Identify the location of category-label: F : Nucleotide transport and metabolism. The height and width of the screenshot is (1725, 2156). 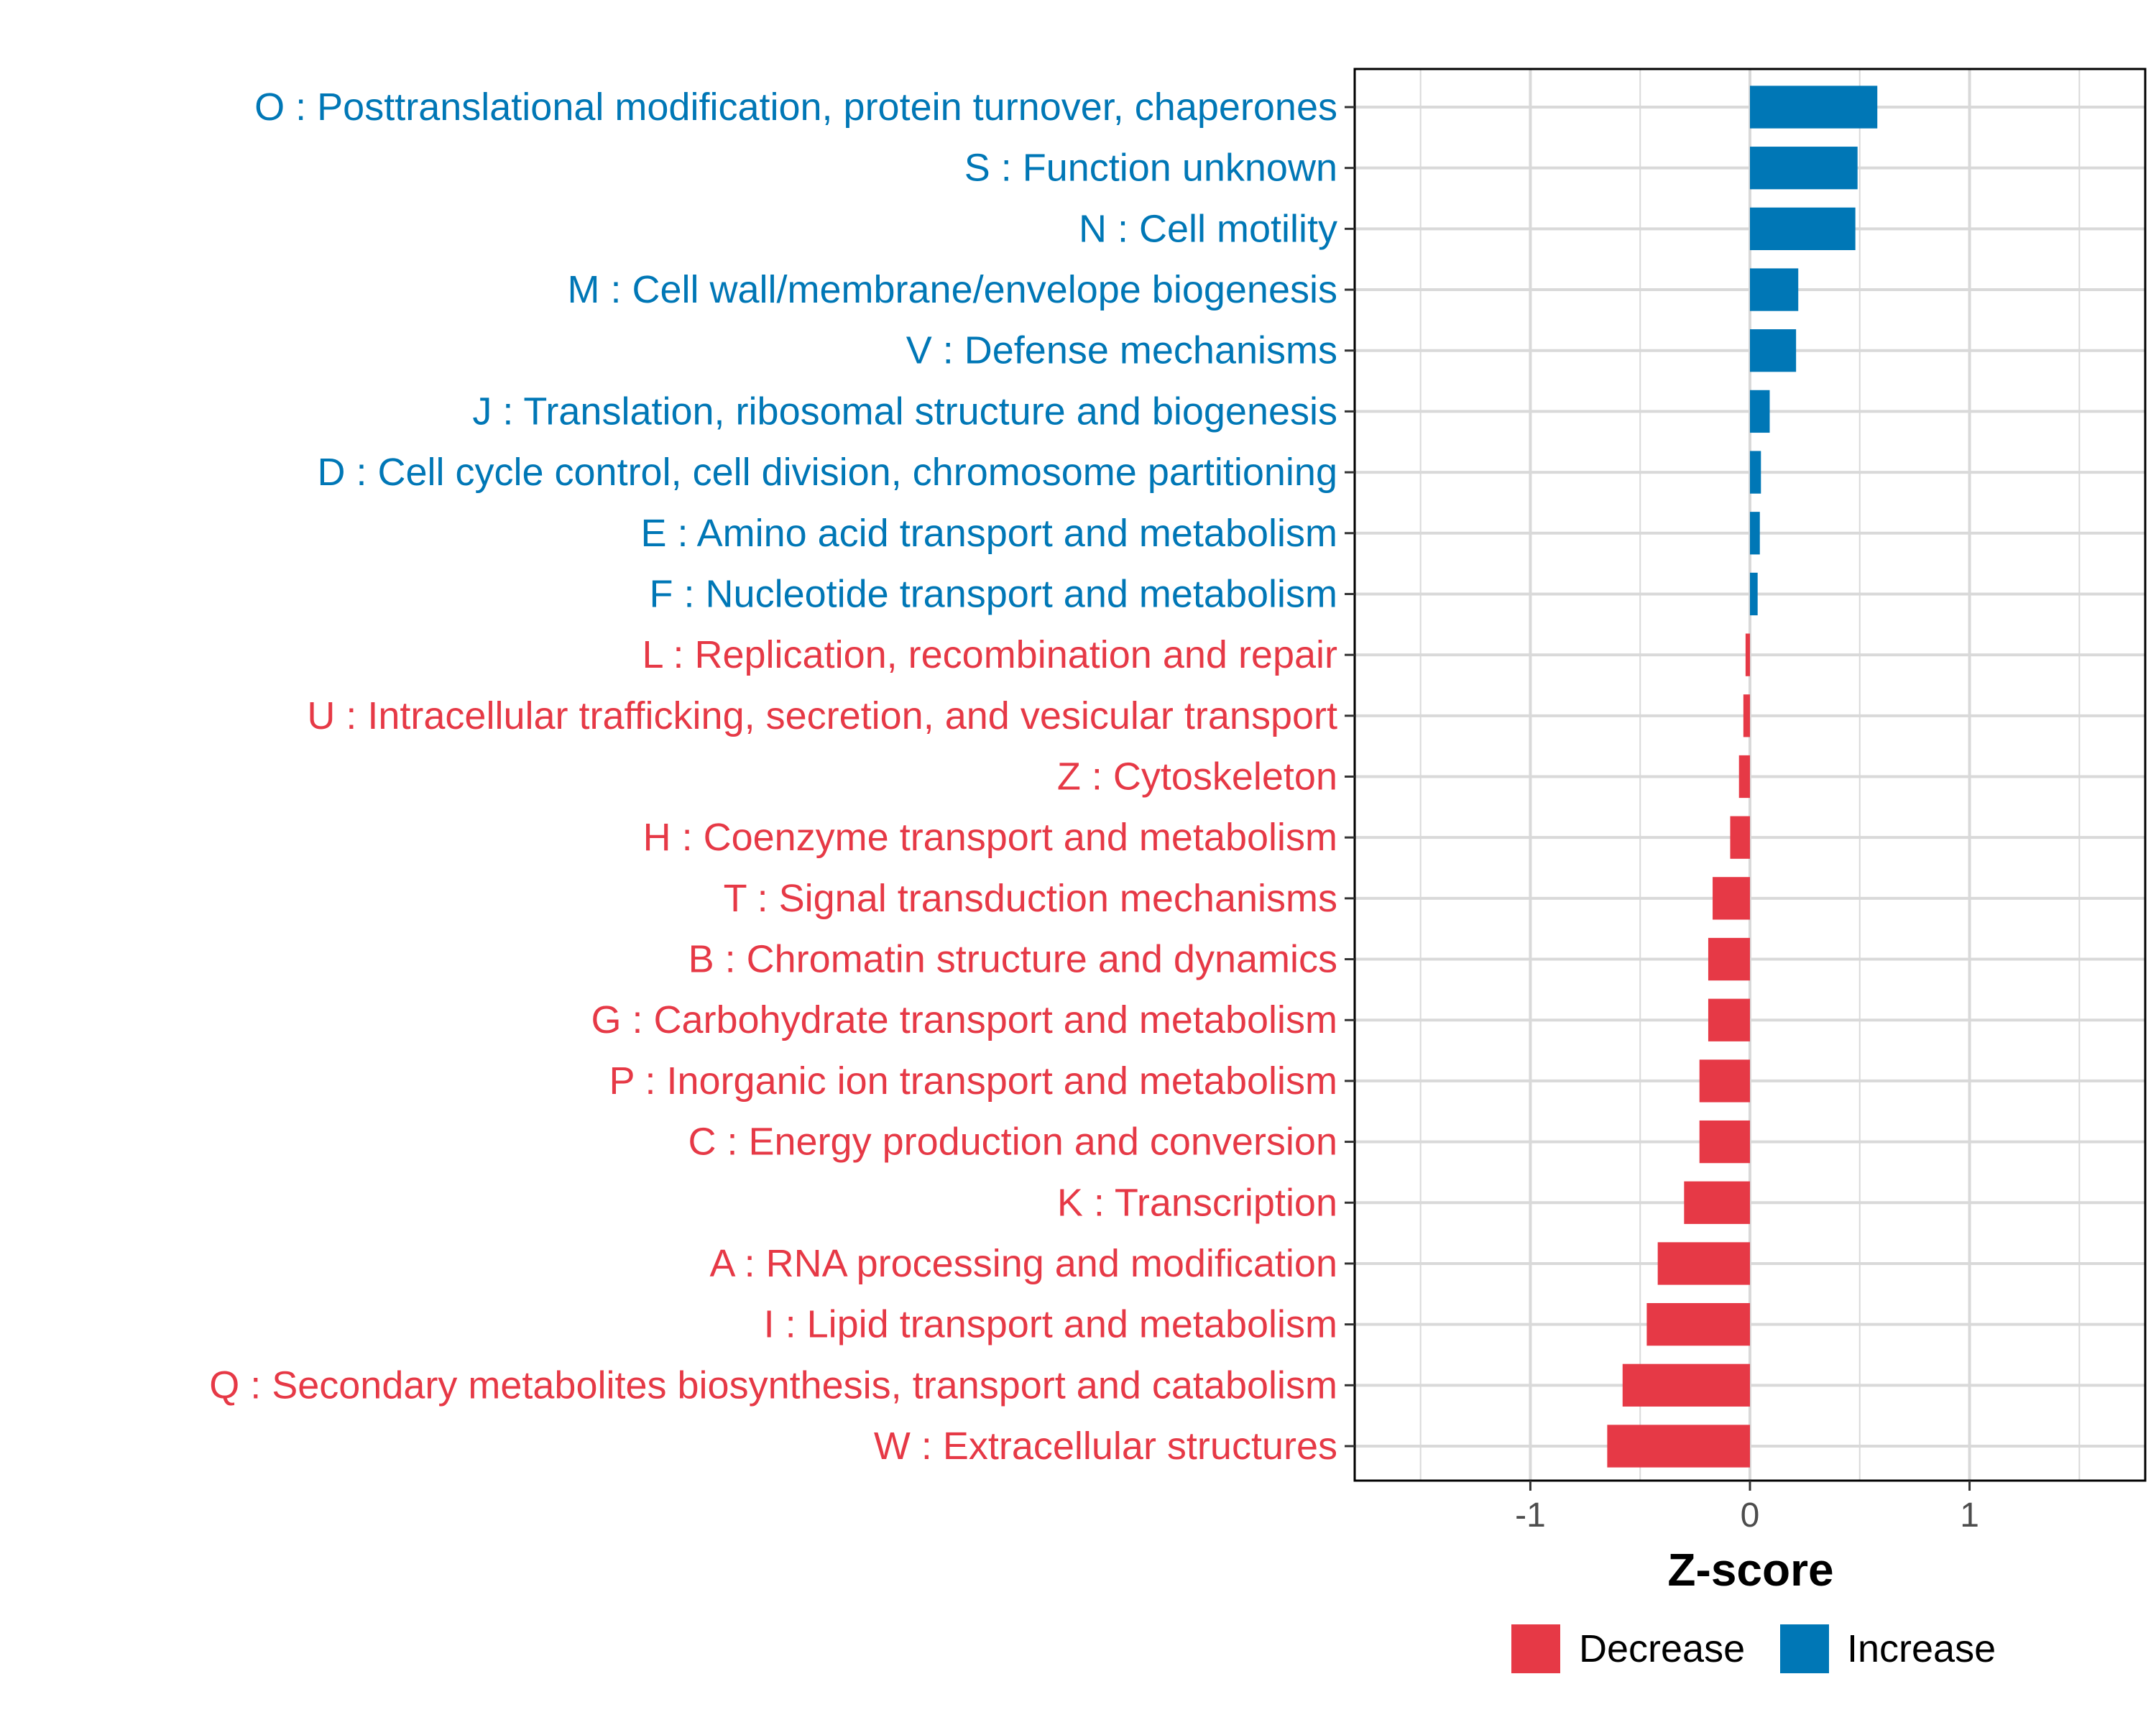
(994, 593).